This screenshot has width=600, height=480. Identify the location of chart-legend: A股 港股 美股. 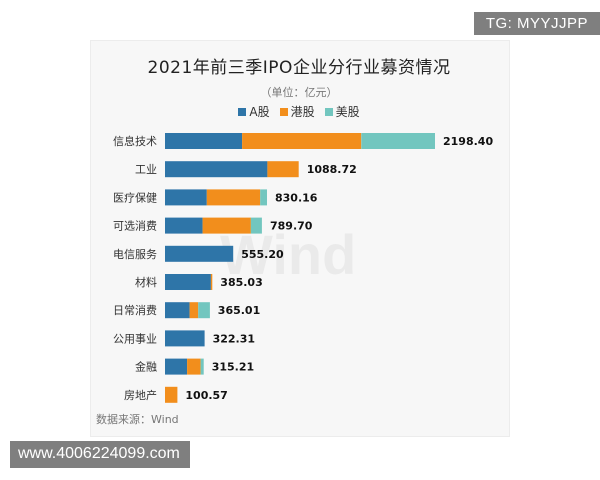
(299, 111).